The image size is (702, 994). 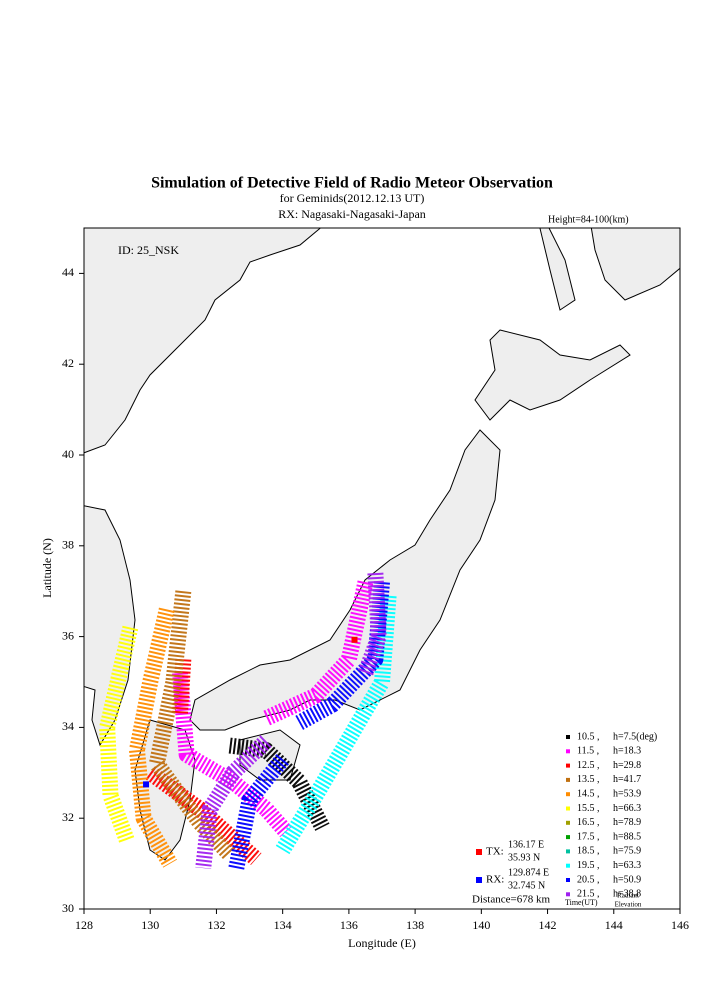 What do you see at coordinates (628, 905) in the screenshot?
I see `legend-elev-title: Elevation` at bounding box center [628, 905].